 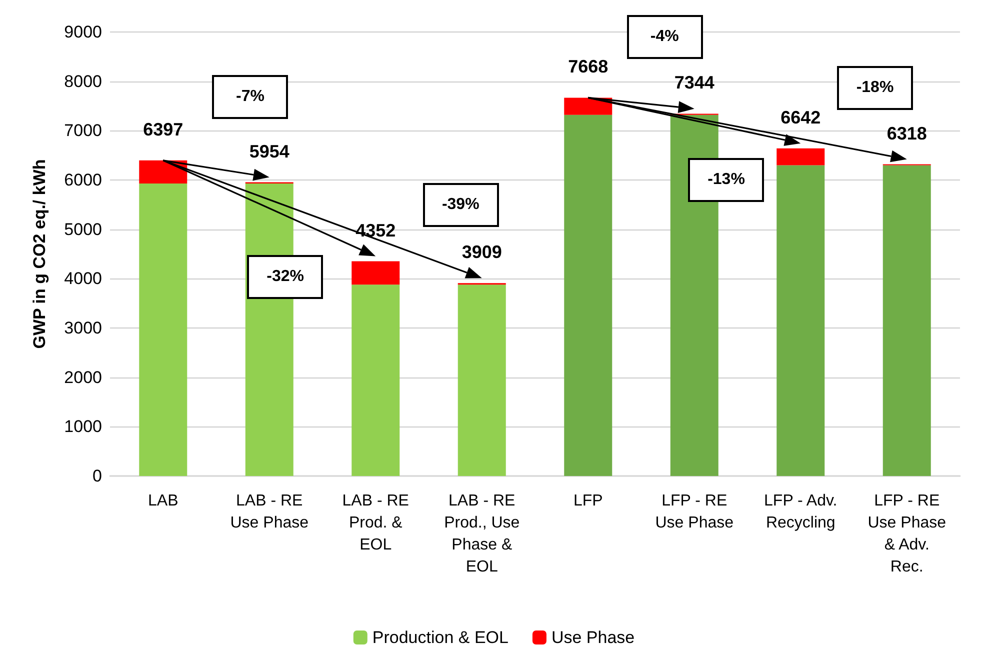 I want to click on annotation: -39%, so click(x=460, y=205).